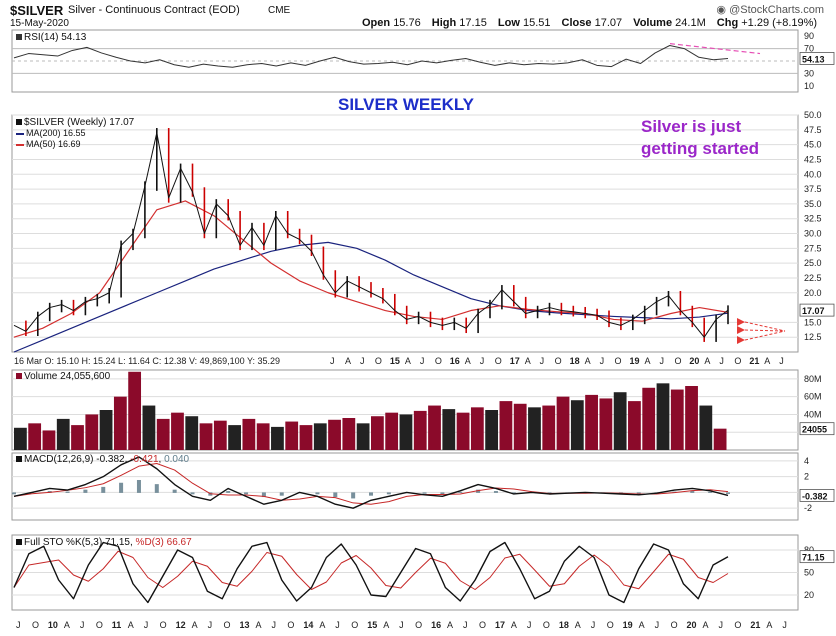 This screenshot has height=636, width=836. What do you see at coordinates (376, 23) in the screenshot?
I see `open-label: Open` at bounding box center [376, 23].